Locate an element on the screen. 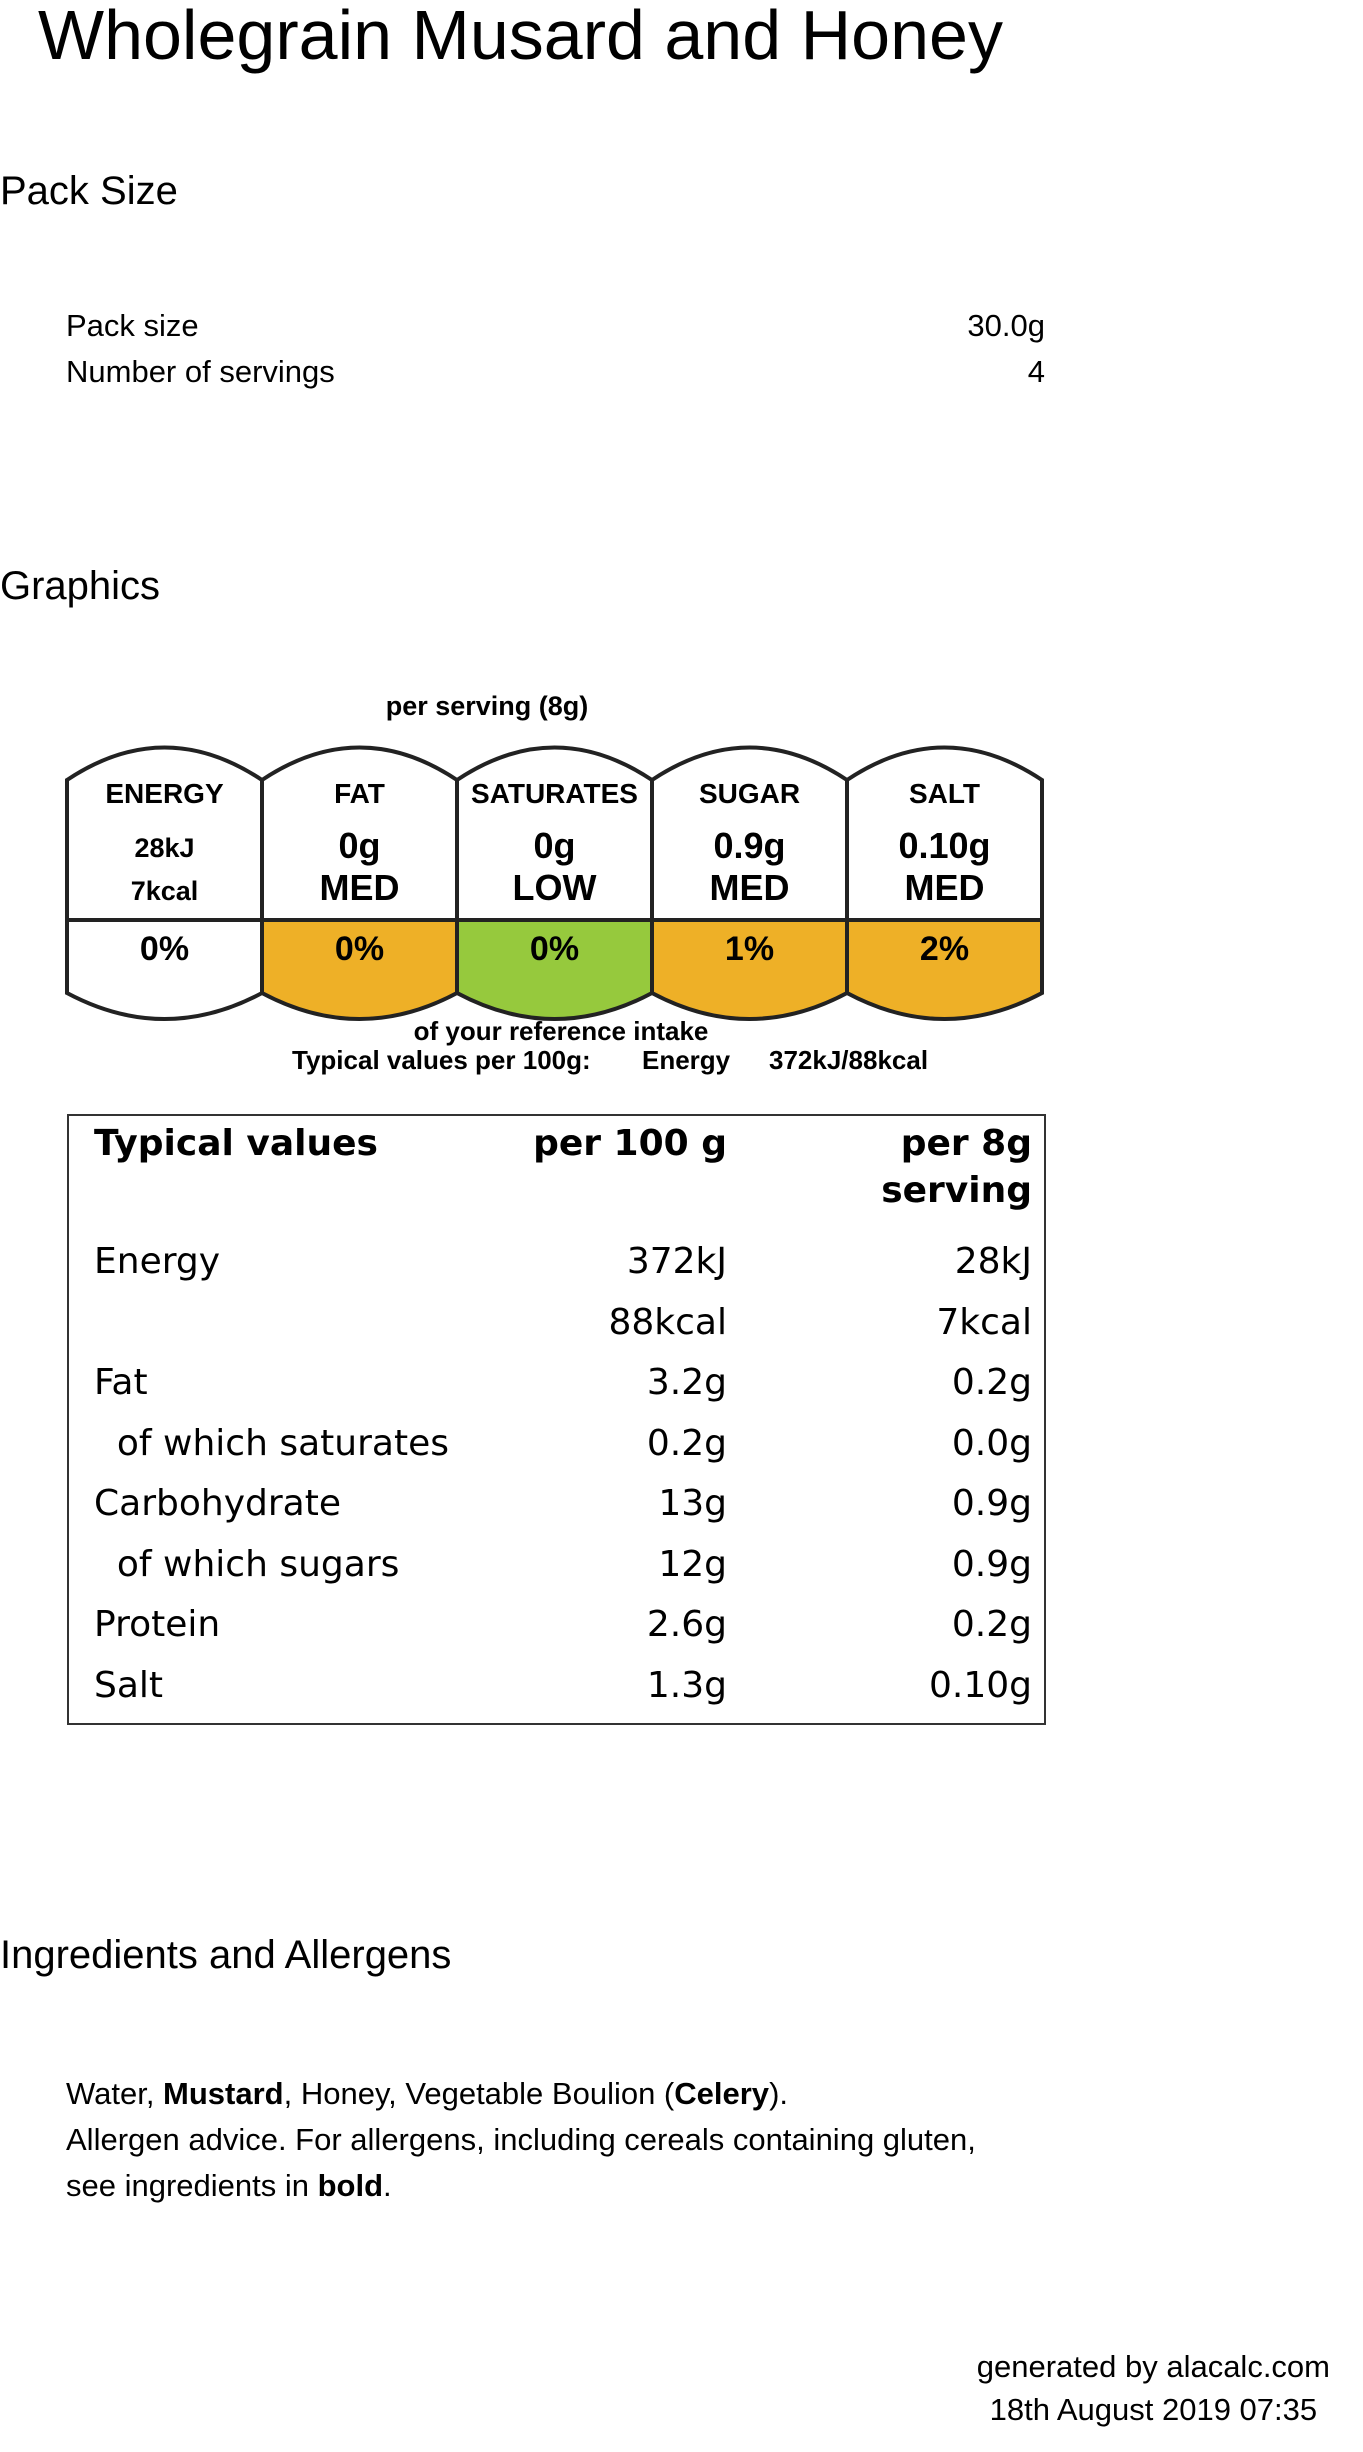 This screenshot has width=1363, height=2452. traffic-box-energy: ENERGY 28kJ 7kcal 0% is located at coordinates (164, 883).